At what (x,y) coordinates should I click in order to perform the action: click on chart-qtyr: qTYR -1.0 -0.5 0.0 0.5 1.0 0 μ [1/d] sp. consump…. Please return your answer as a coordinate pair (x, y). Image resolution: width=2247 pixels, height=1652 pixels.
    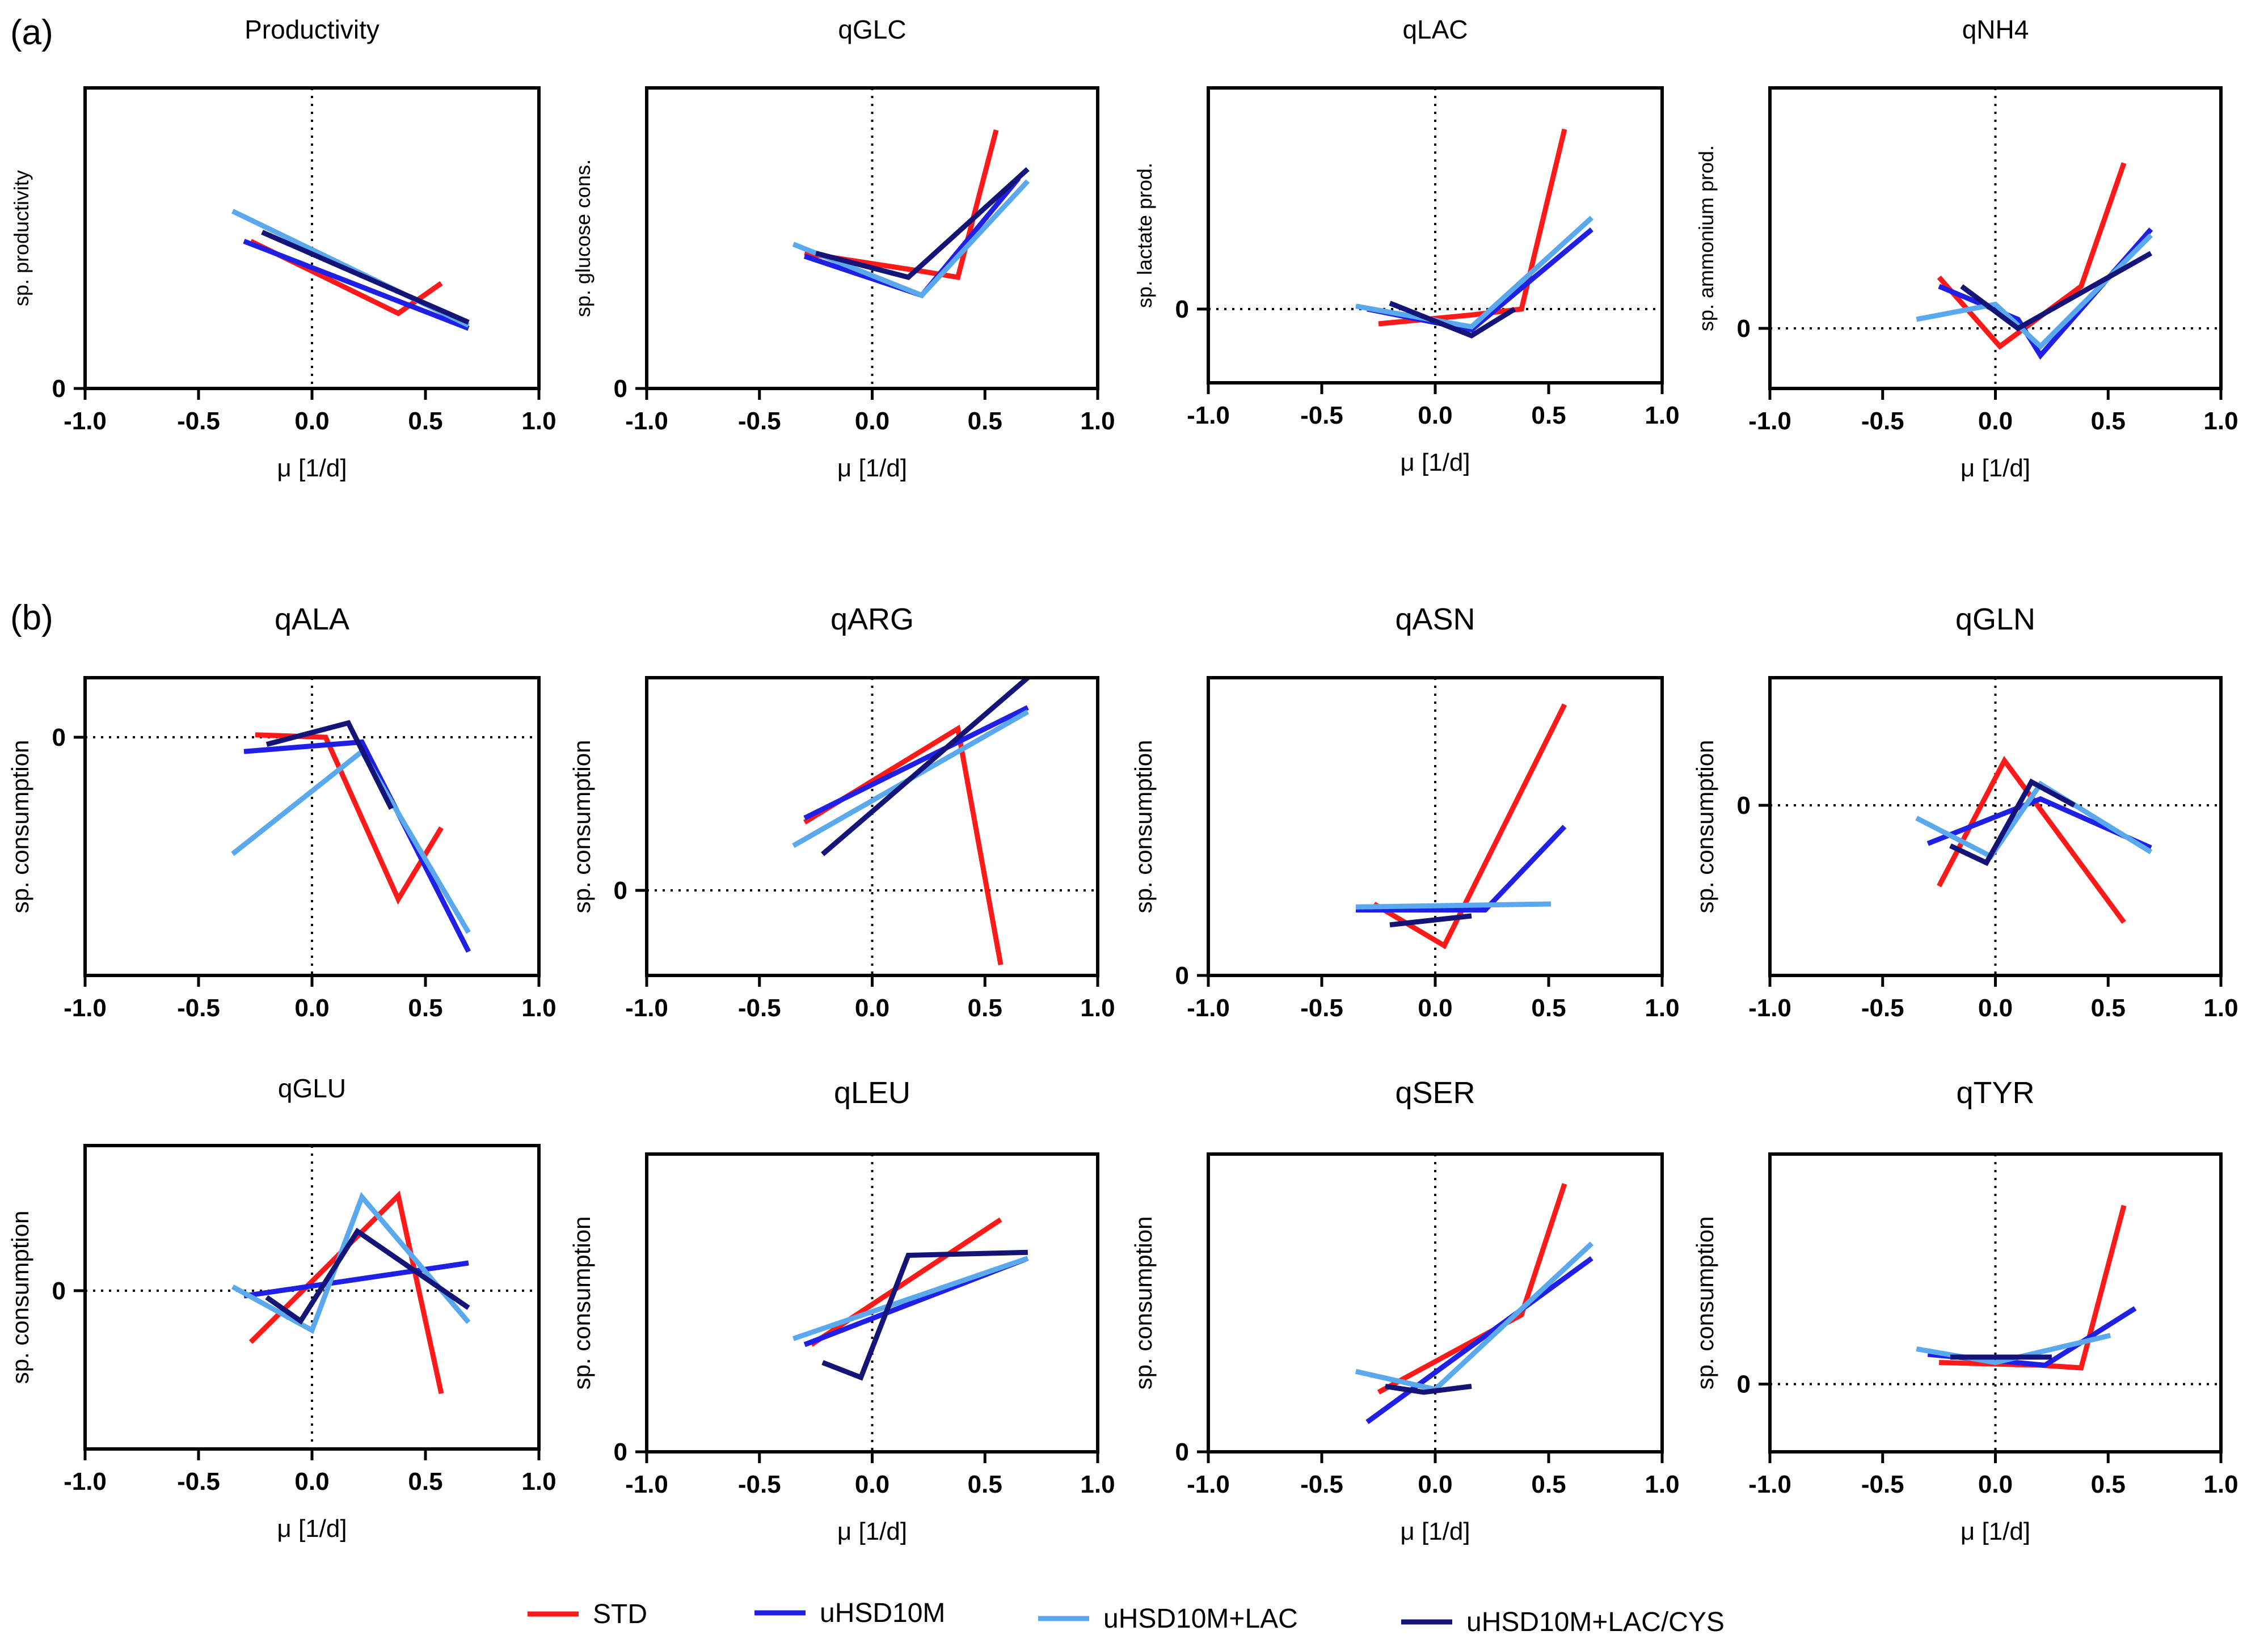
    Looking at the image, I should click on (1965, 1310).